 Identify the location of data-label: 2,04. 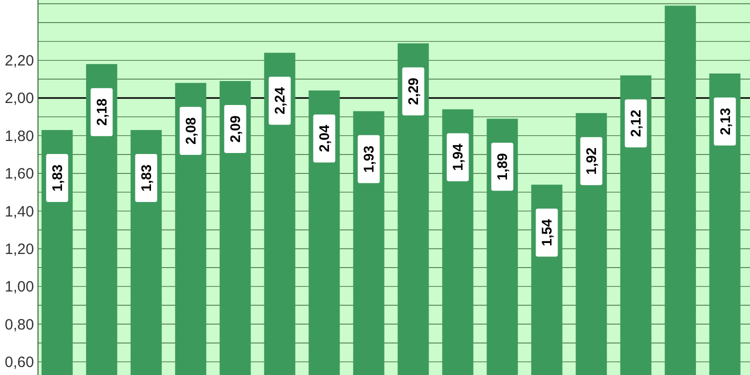
(324, 138).